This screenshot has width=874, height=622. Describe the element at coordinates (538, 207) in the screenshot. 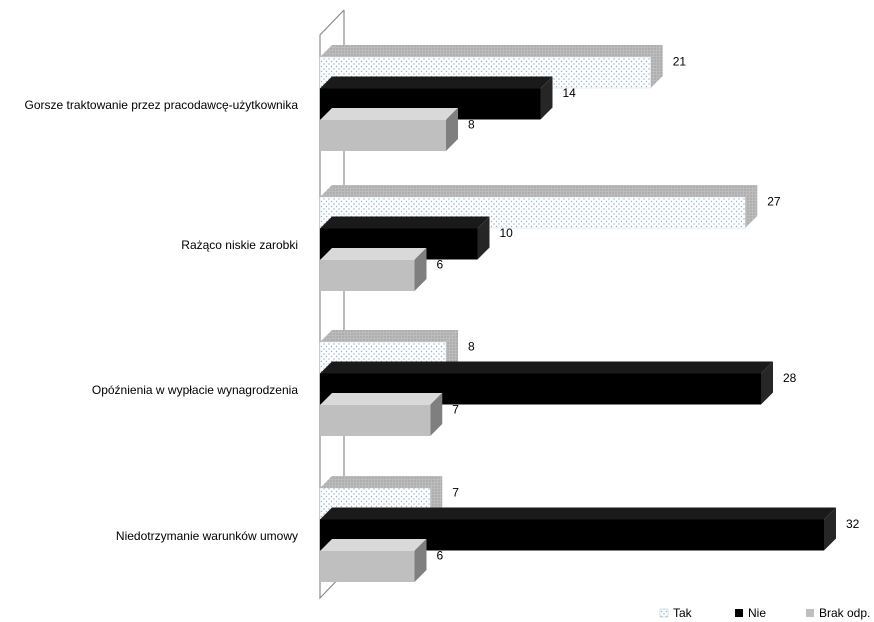

I see `bar-tak` at that location.